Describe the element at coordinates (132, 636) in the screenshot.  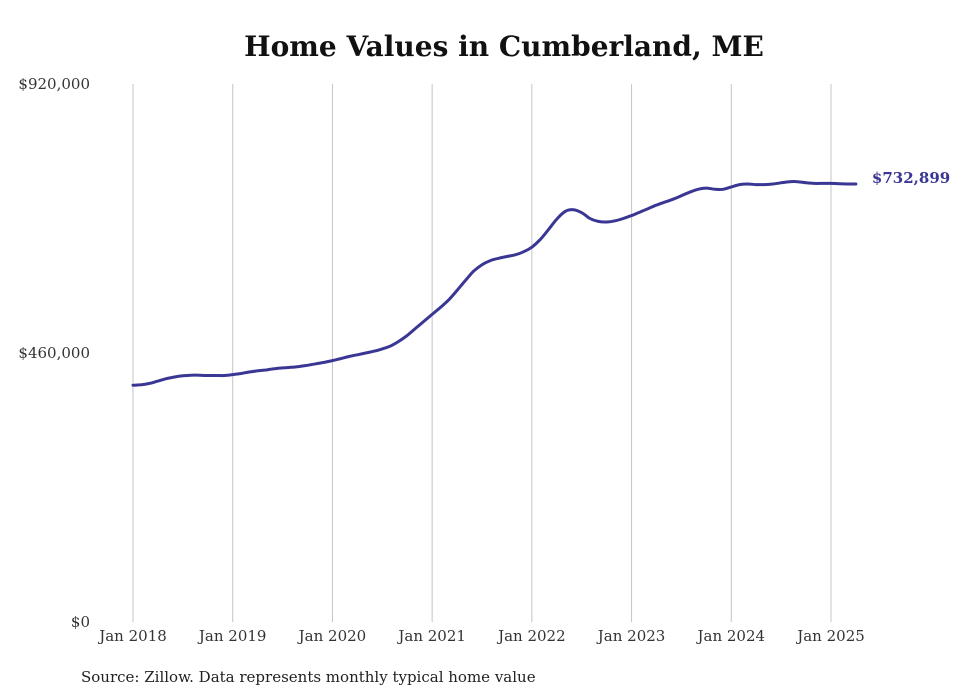
I see `x-tick-label: Jan 2018` at that location.